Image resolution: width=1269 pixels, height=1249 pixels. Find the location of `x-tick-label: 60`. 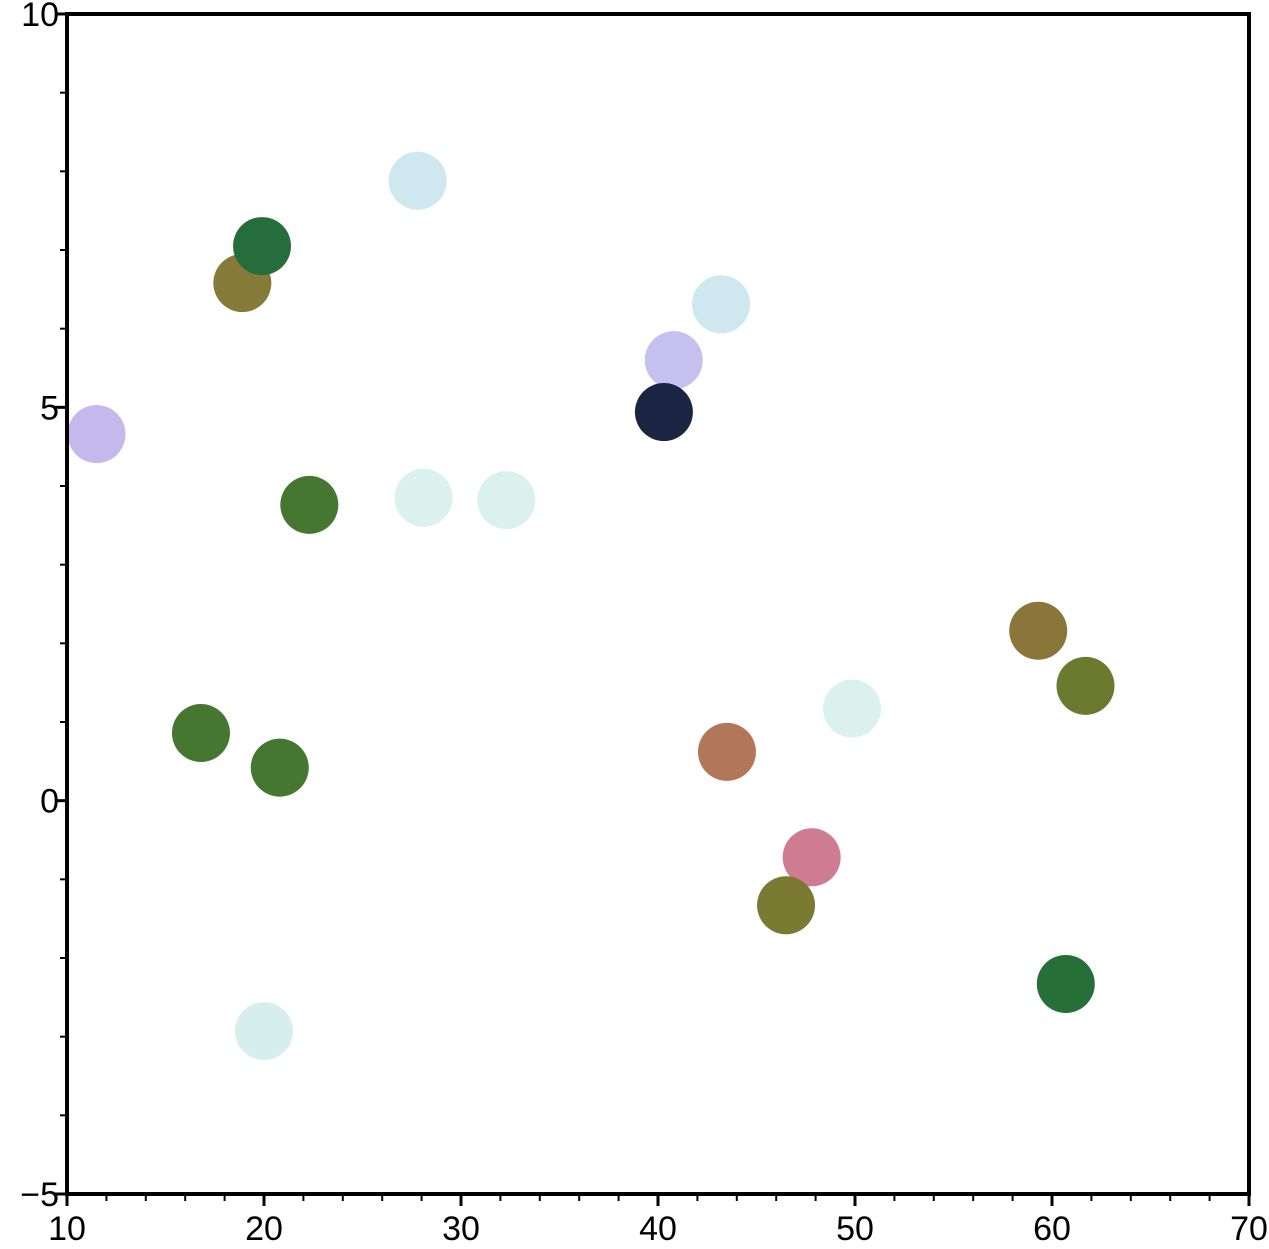

x-tick-label: 60 is located at coordinates (1052, 1229).